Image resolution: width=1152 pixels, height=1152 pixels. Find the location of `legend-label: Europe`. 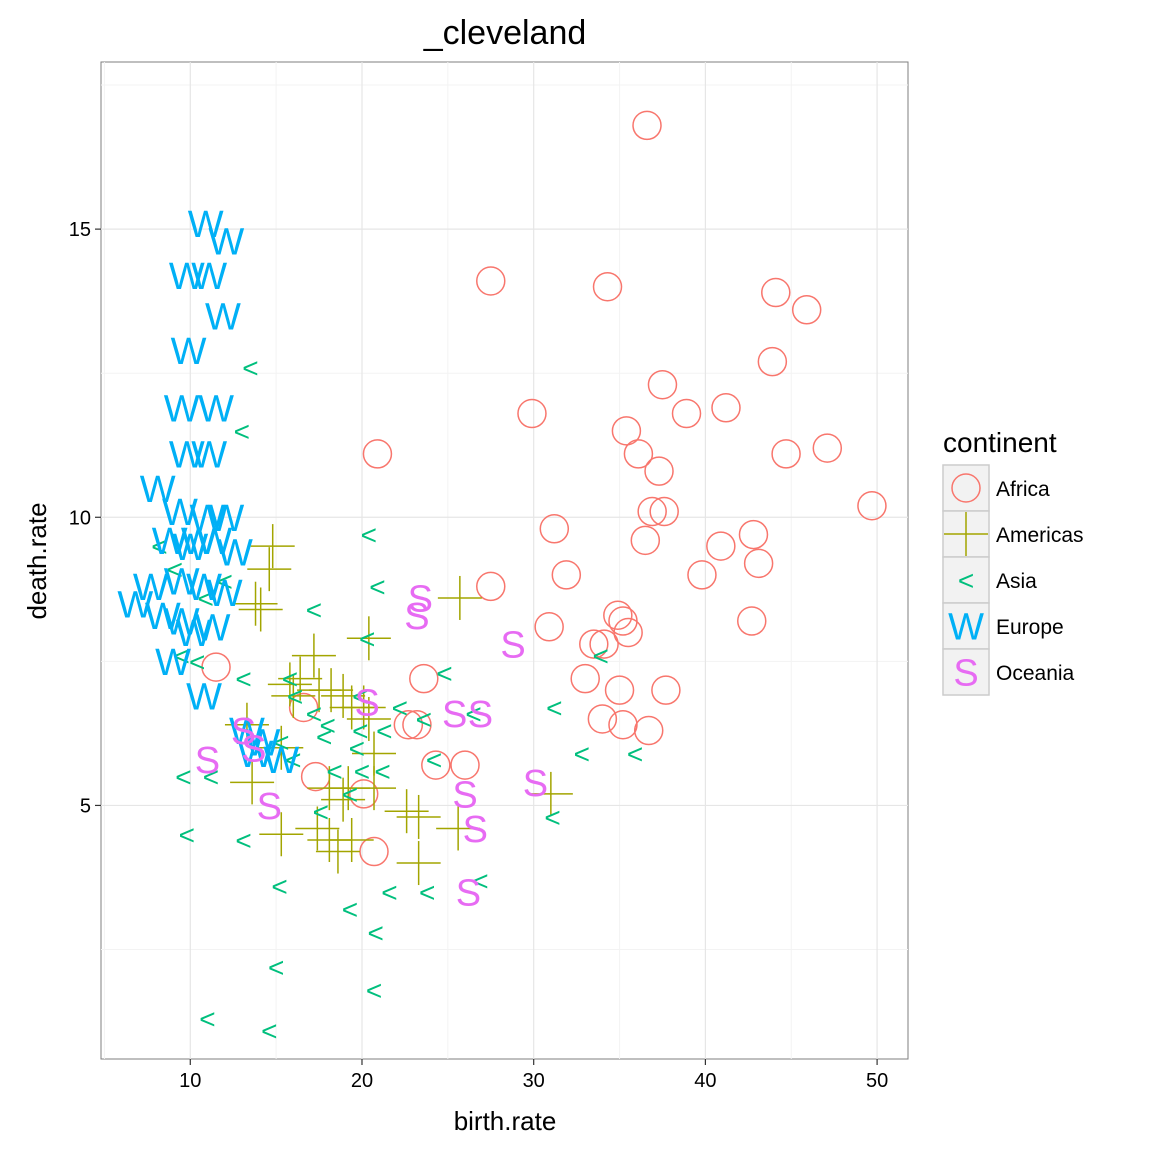

legend-label: Europe is located at coordinates (1030, 627).